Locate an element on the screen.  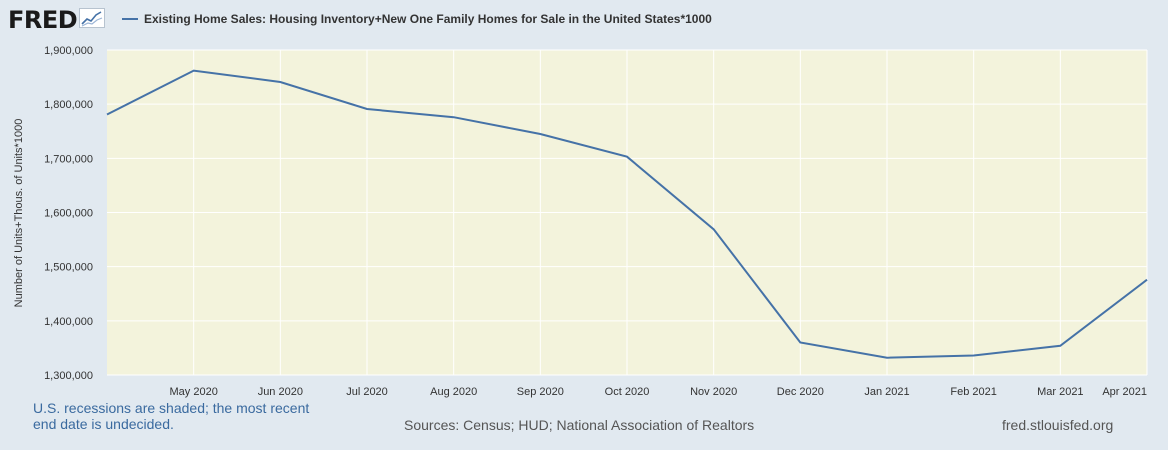
fred-logo-text: FRED is located at coordinates (43, 20).